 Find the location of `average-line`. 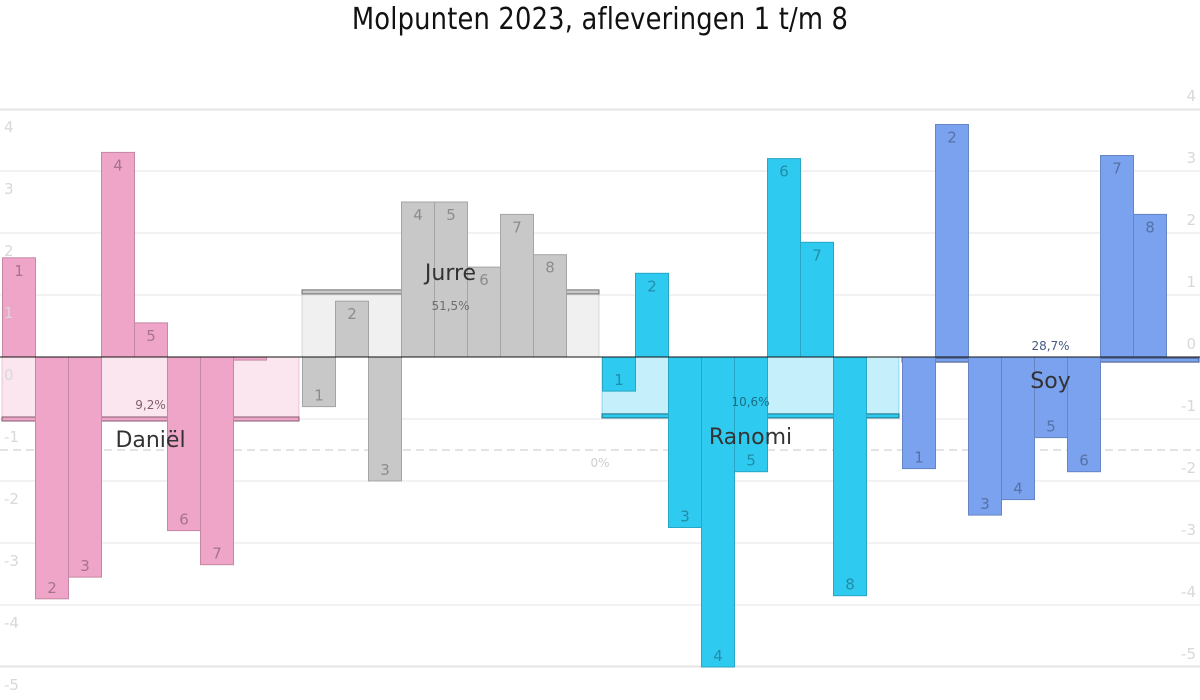

average-line is located at coordinates (150, 419).